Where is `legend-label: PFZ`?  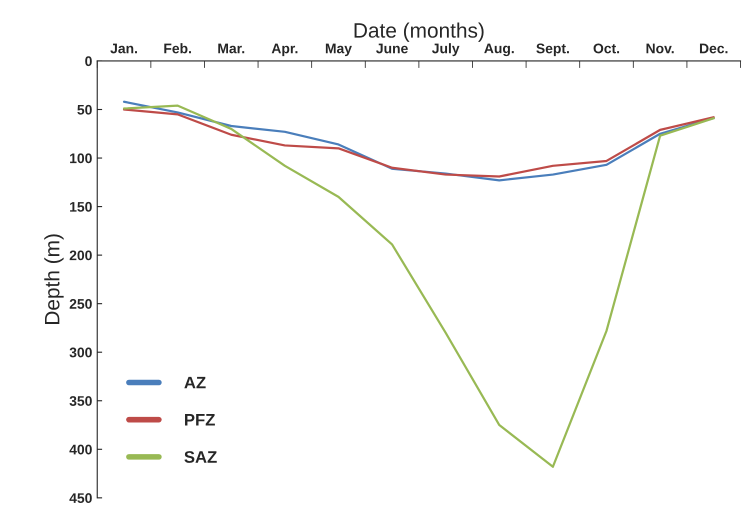 legend-label: PFZ is located at coordinates (200, 420).